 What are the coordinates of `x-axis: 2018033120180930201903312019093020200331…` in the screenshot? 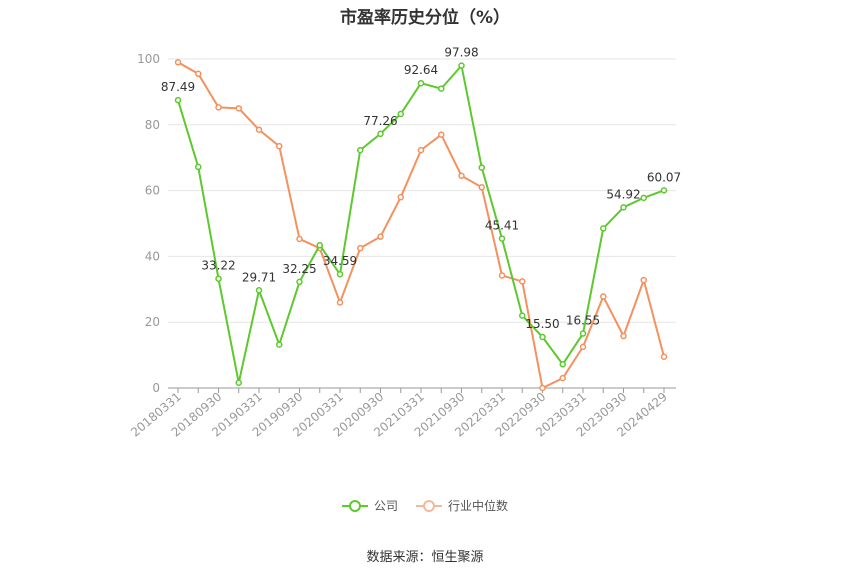 It's located at (402, 413).